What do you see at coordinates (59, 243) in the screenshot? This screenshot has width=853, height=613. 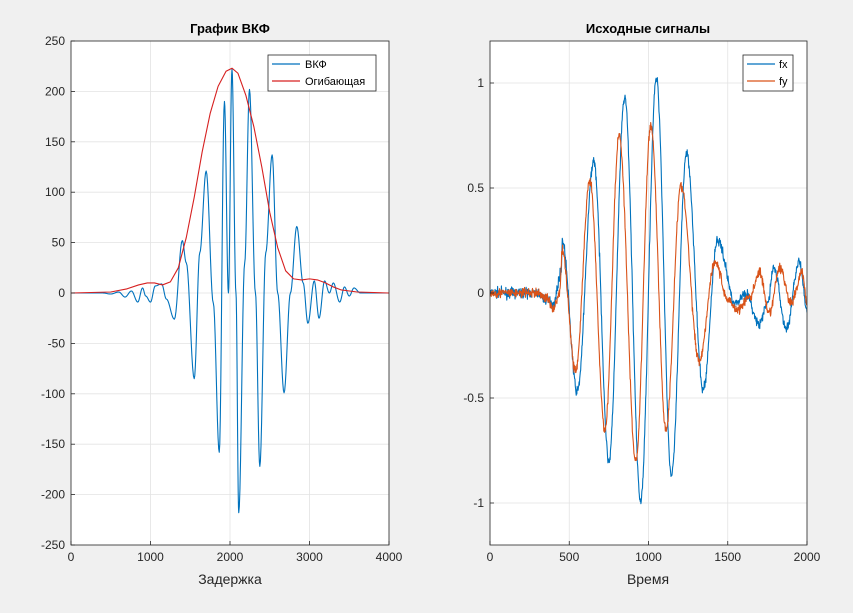 I see `left-y-tick-label: 50` at bounding box center [59, 243].